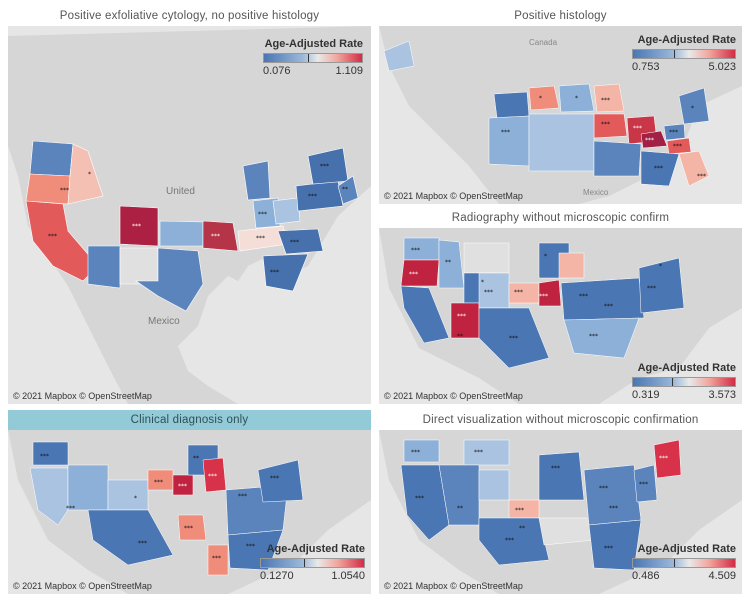 The width and height of the screenshot is (750, 600). Describe the element at coordinates (672, 382) in the screenshot. I see `legend-tick` at that location.